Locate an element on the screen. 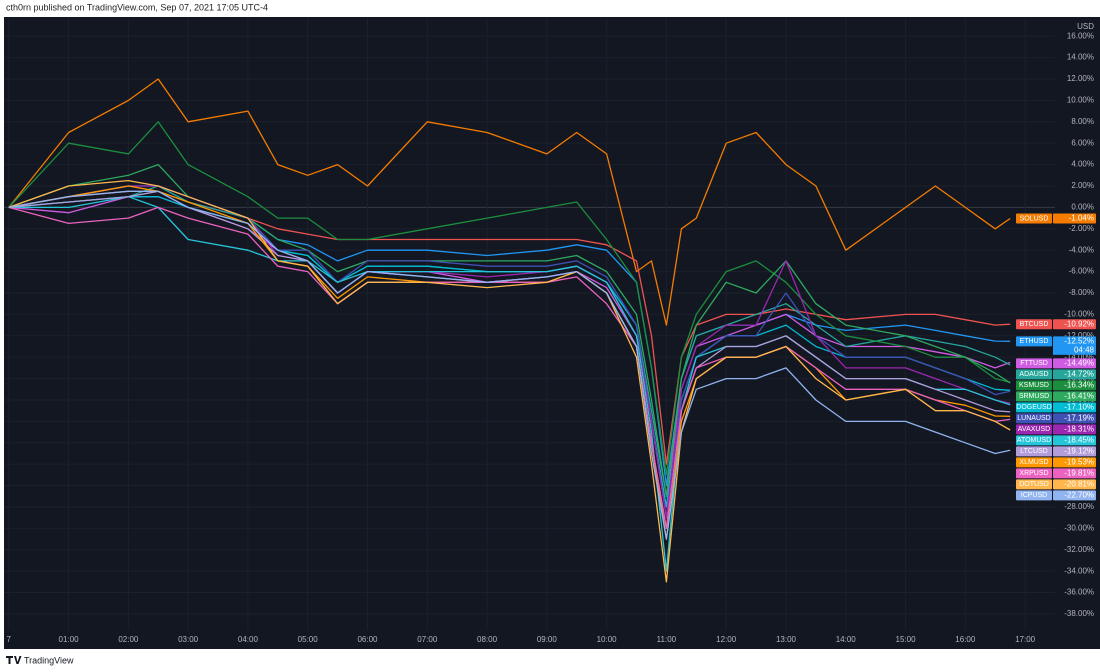 This screenshot has width=1100, height=672. footer-logo is located at coordinates (14, 660).